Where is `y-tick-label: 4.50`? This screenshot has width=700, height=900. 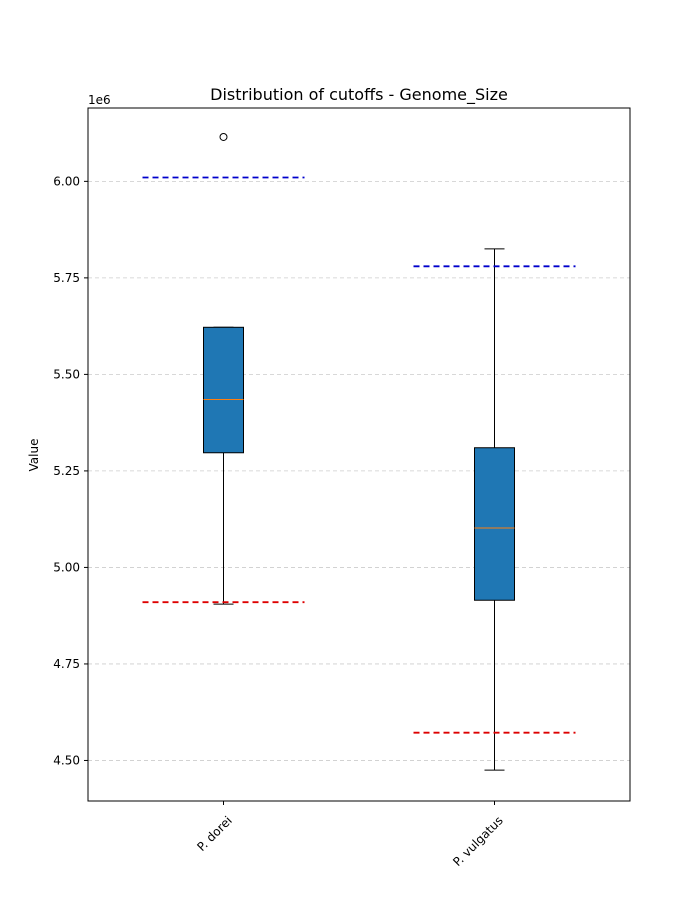 y-tick-label: 4.50 is located at coordinates (66, 760).